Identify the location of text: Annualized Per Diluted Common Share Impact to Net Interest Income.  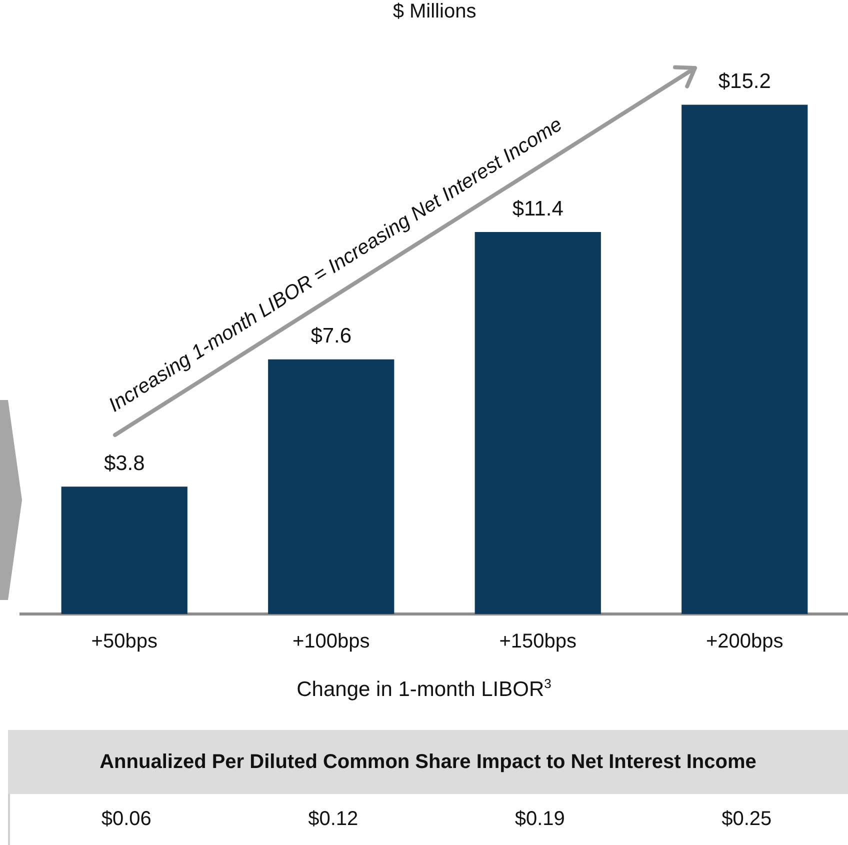
(428, 762).